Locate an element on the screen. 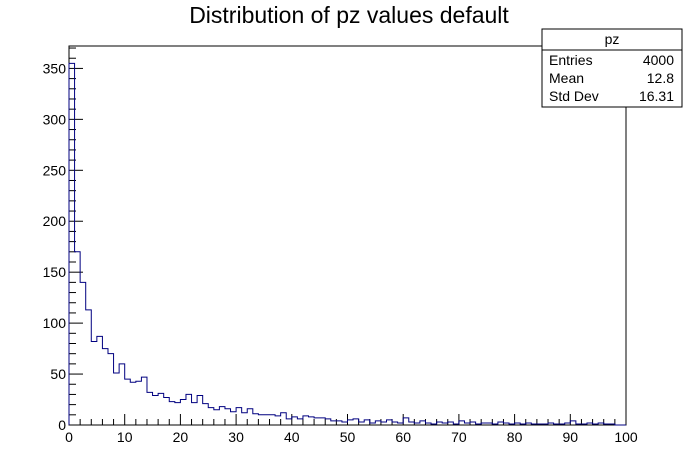 The height and width of the screenshot is (472, 696). y-tick-label: 350 is located at coordinates (55, 68).